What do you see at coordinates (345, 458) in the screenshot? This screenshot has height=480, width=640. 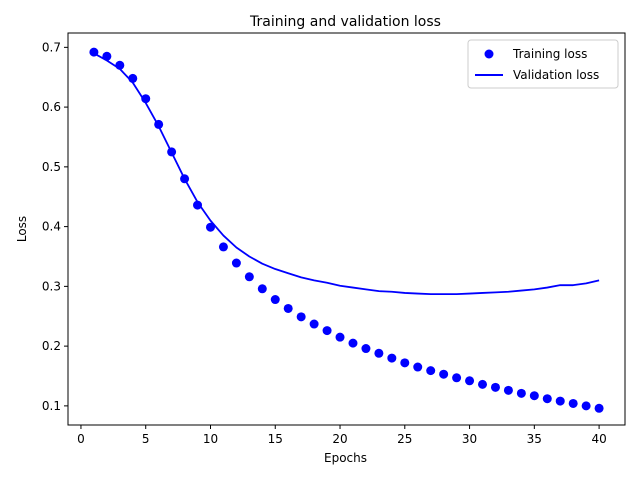 I see `x-axis-label: Epochs` at bounding box center [345, 458].